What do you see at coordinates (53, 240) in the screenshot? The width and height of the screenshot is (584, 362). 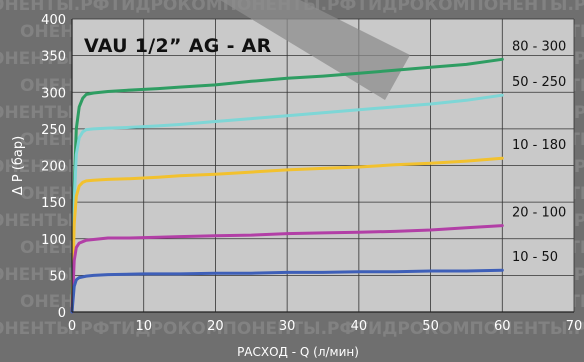 I see `y-tick-label: 100` at bounding box center [53, 240].